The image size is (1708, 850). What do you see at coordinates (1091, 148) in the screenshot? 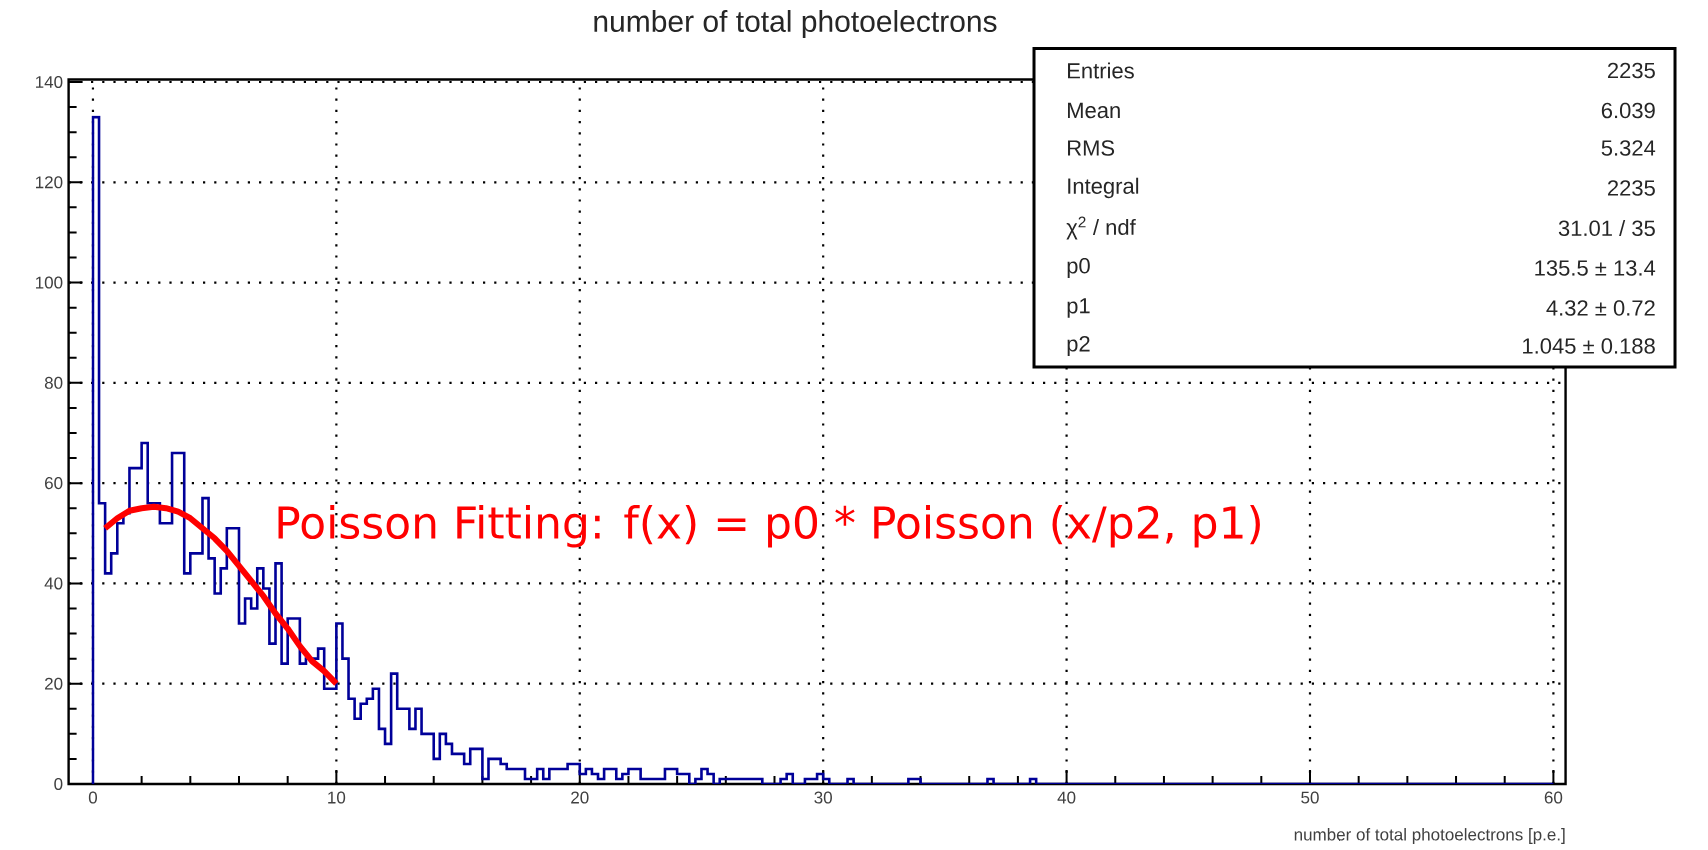
I see `annotation: RMS` at bounding box center [1091, 148].